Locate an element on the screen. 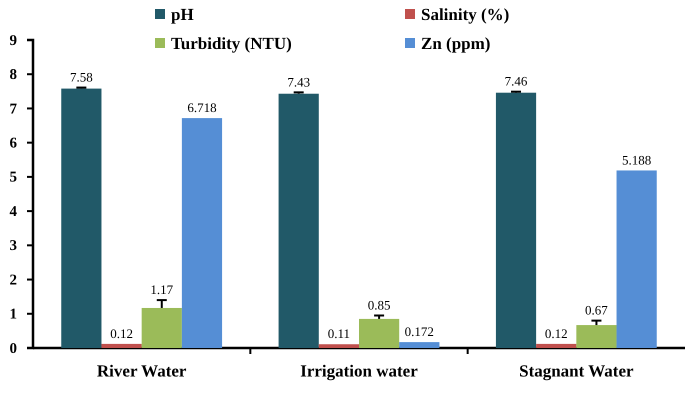 The width and height of the screenshot is (685, 395). y-tick-label: 8 is located at coordinates (13, 75).